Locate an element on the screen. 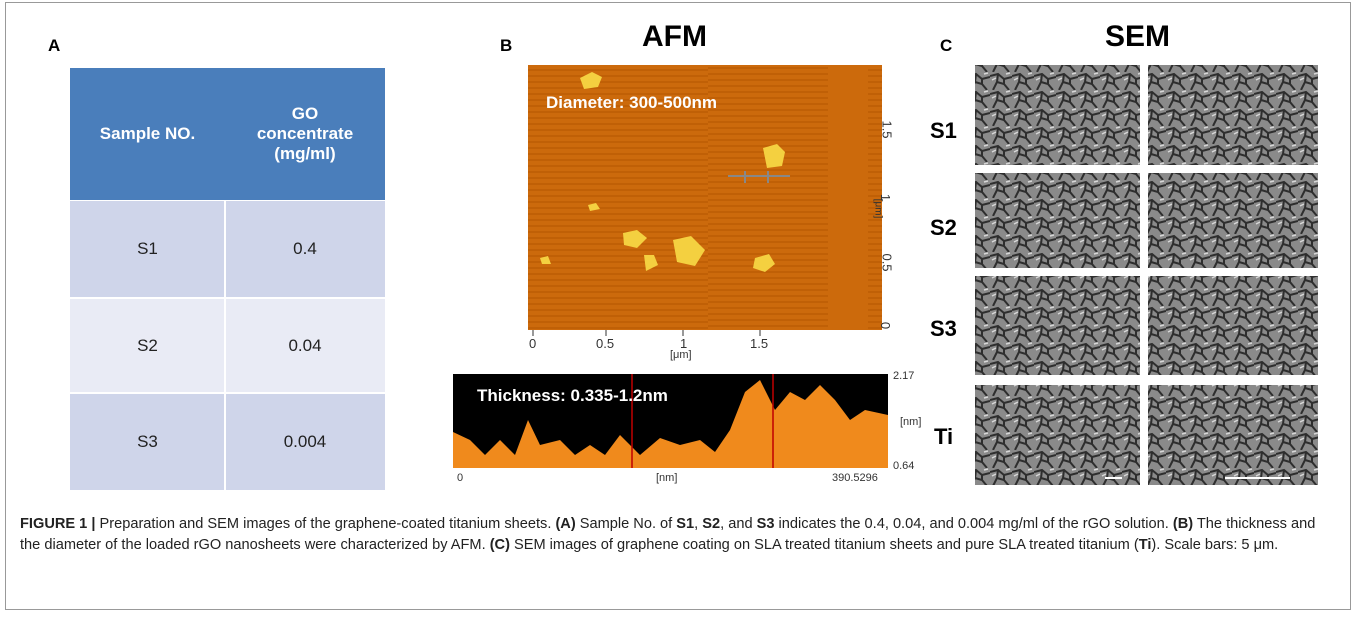  caption-run: FIGURE 1 | is located at coordinates (58, 524).